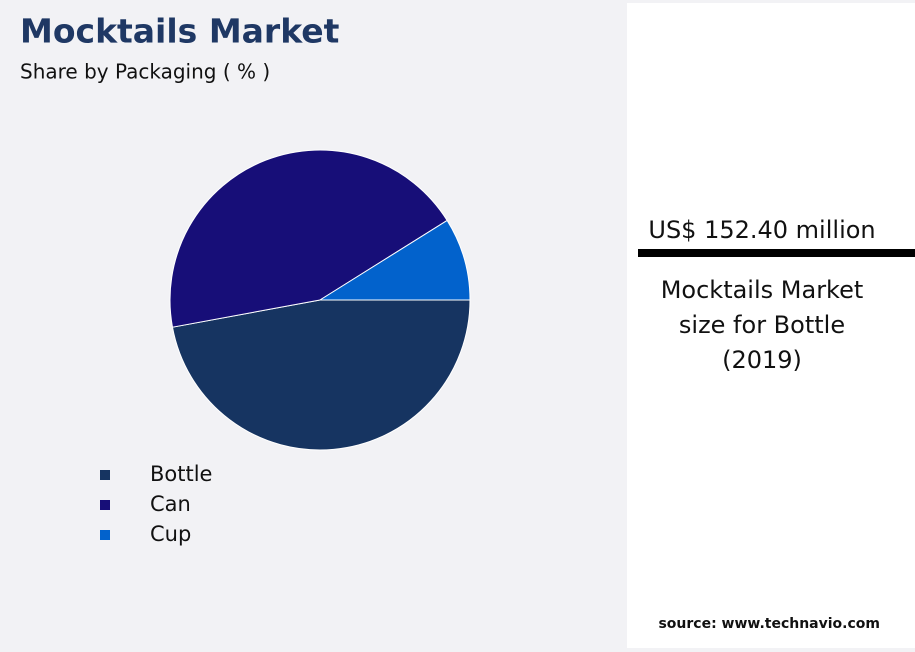 The width and height of the screenshot is (915, 652). What do you see at coordinates (762, 325) in the screenshot?
I see `callout-description: size for Bottle` at bounding box center [762, 325].